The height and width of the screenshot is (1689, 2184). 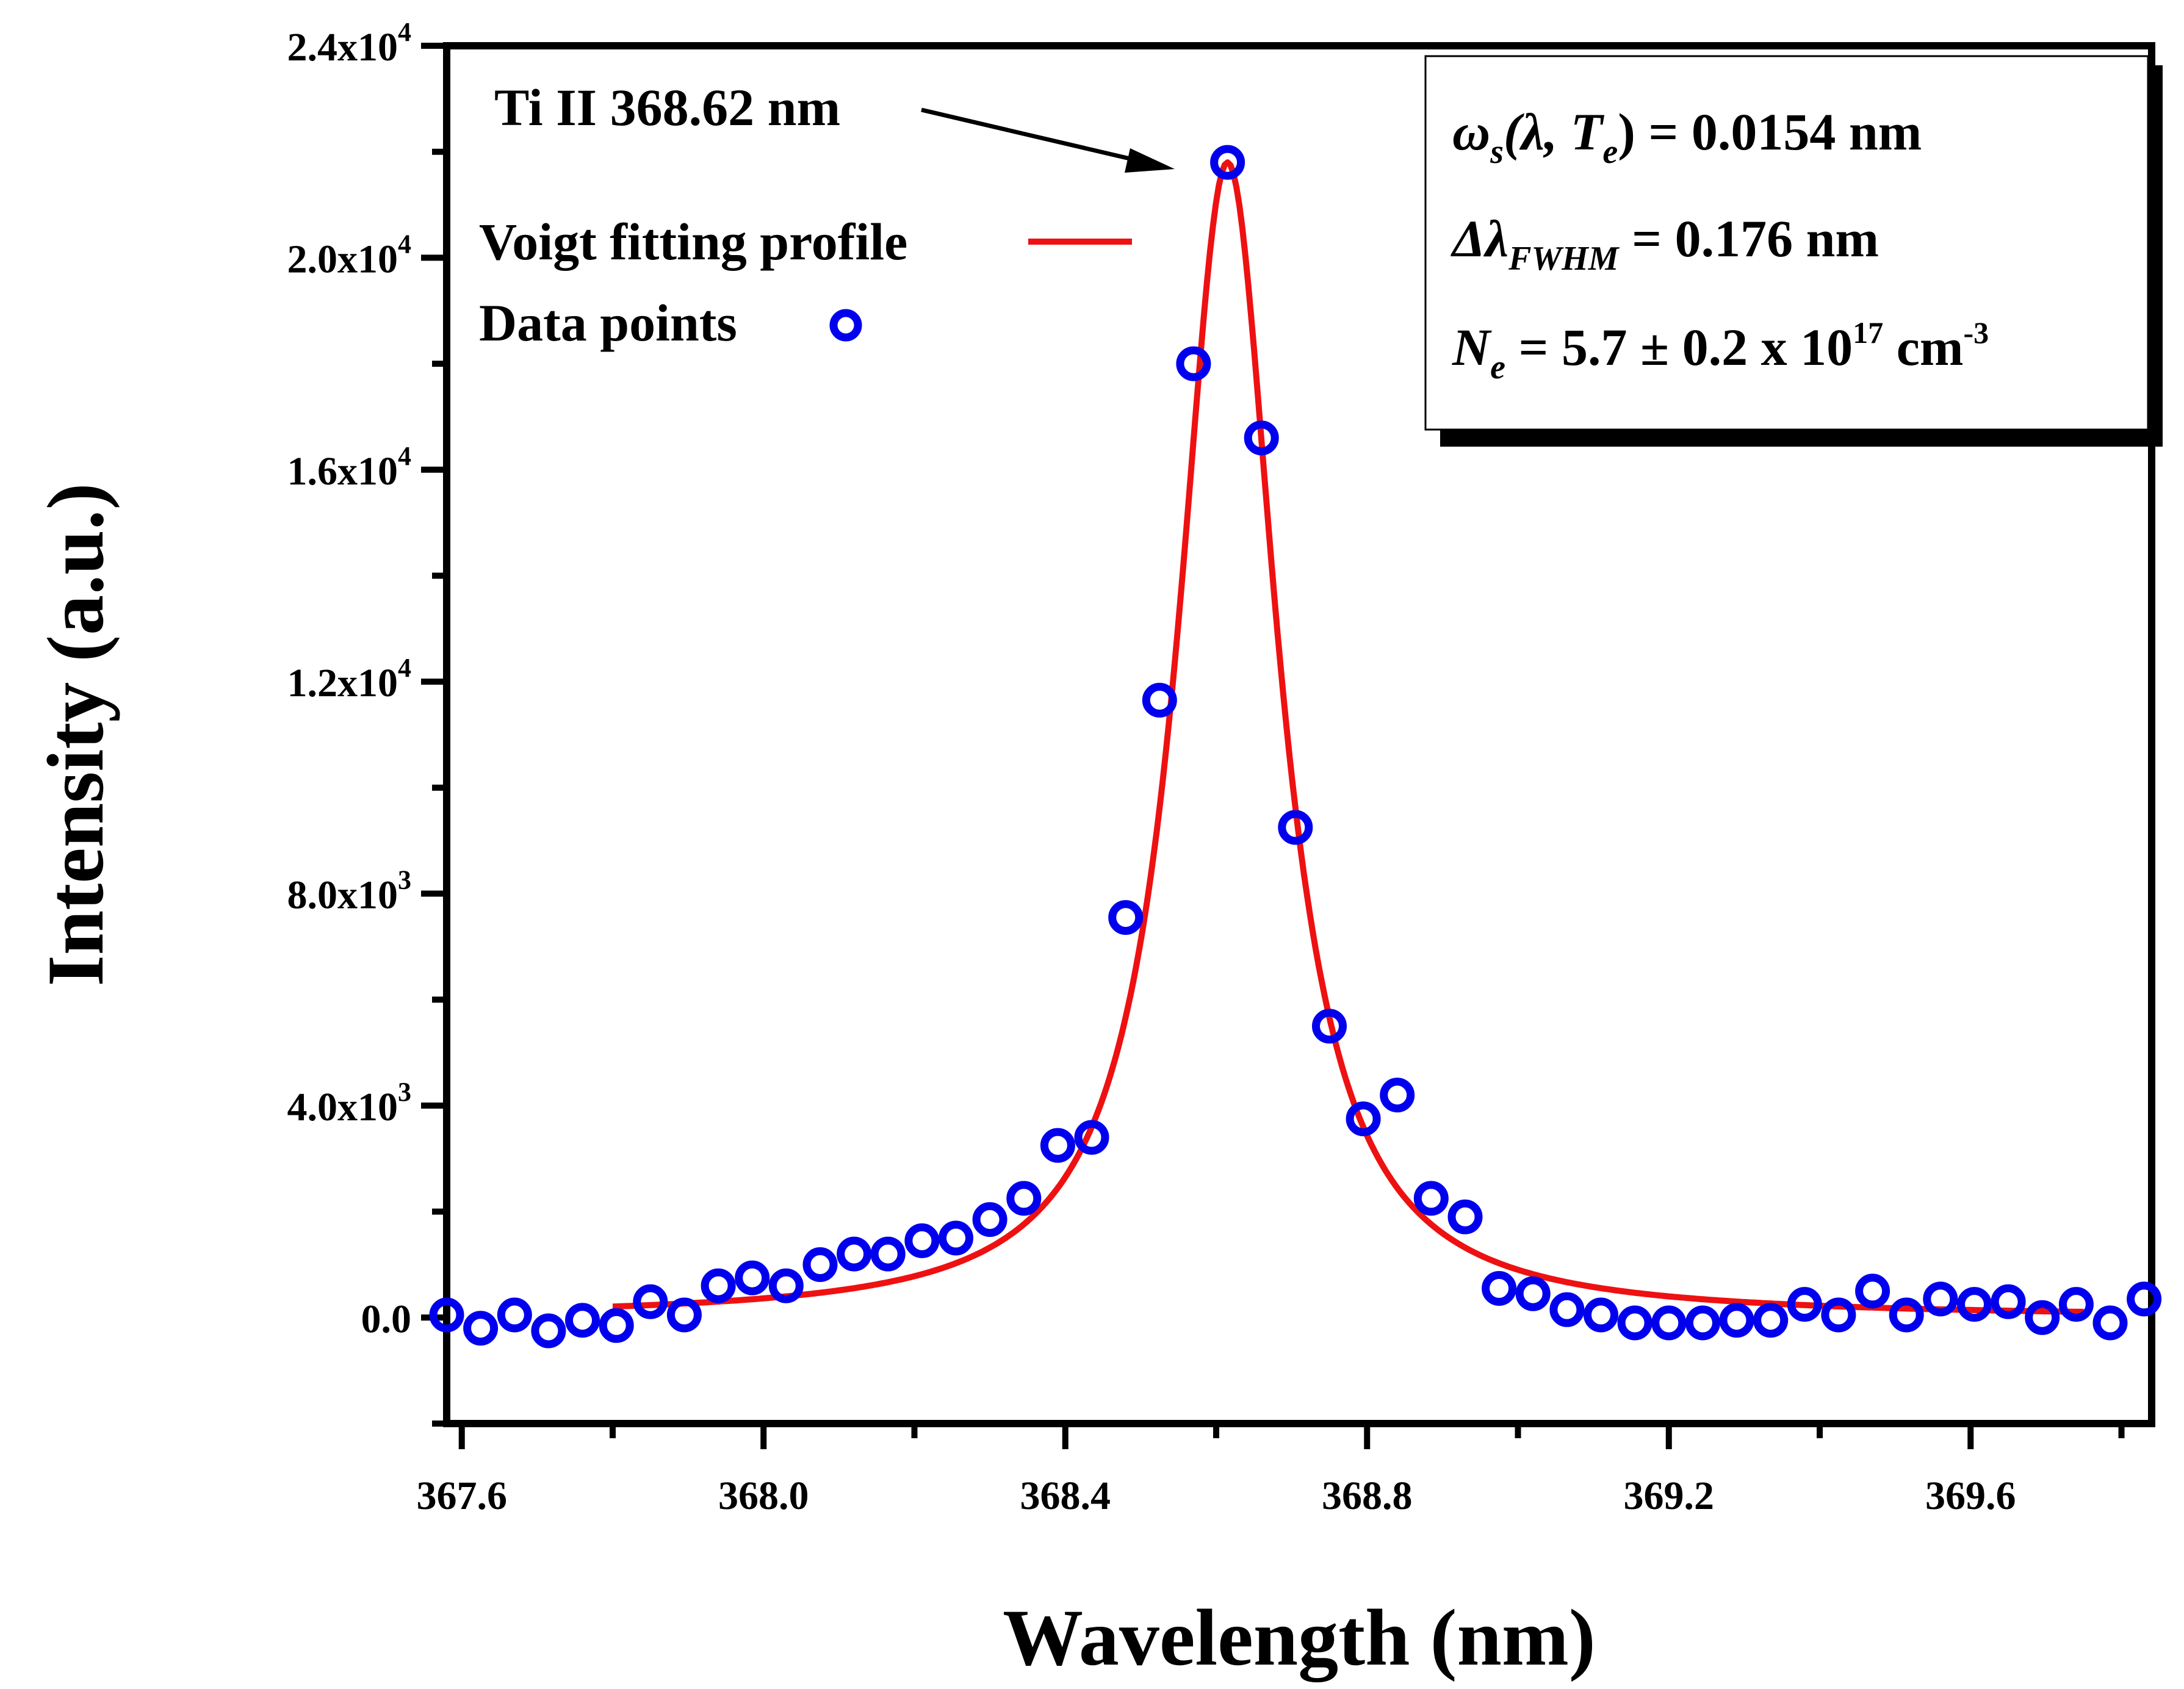 I want to click on info-line-fwhm: ΔλFWHM = 0.176 nm, so click(x=1665, y=244).